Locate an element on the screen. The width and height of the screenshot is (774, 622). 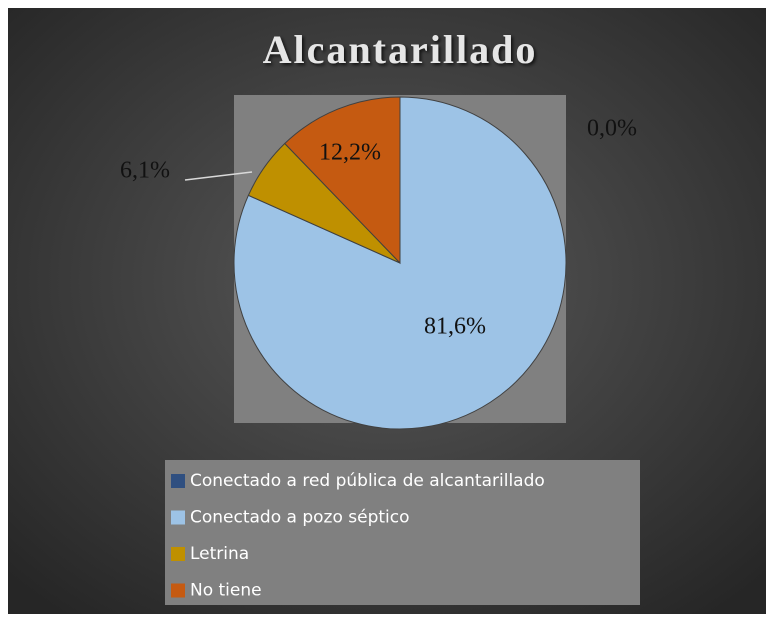
legend-box is located at coordinates (402, 532).